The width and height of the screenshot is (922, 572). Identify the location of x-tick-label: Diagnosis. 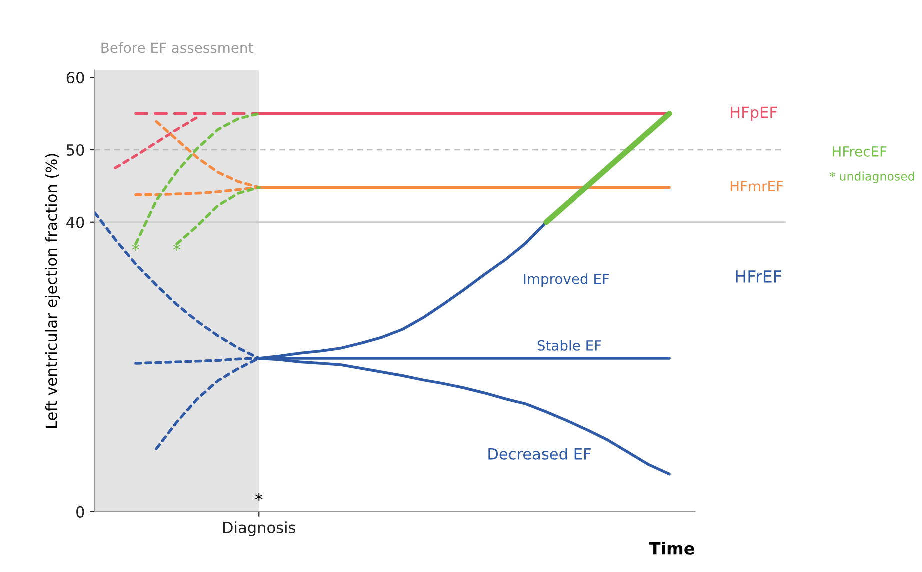
(259, 529).